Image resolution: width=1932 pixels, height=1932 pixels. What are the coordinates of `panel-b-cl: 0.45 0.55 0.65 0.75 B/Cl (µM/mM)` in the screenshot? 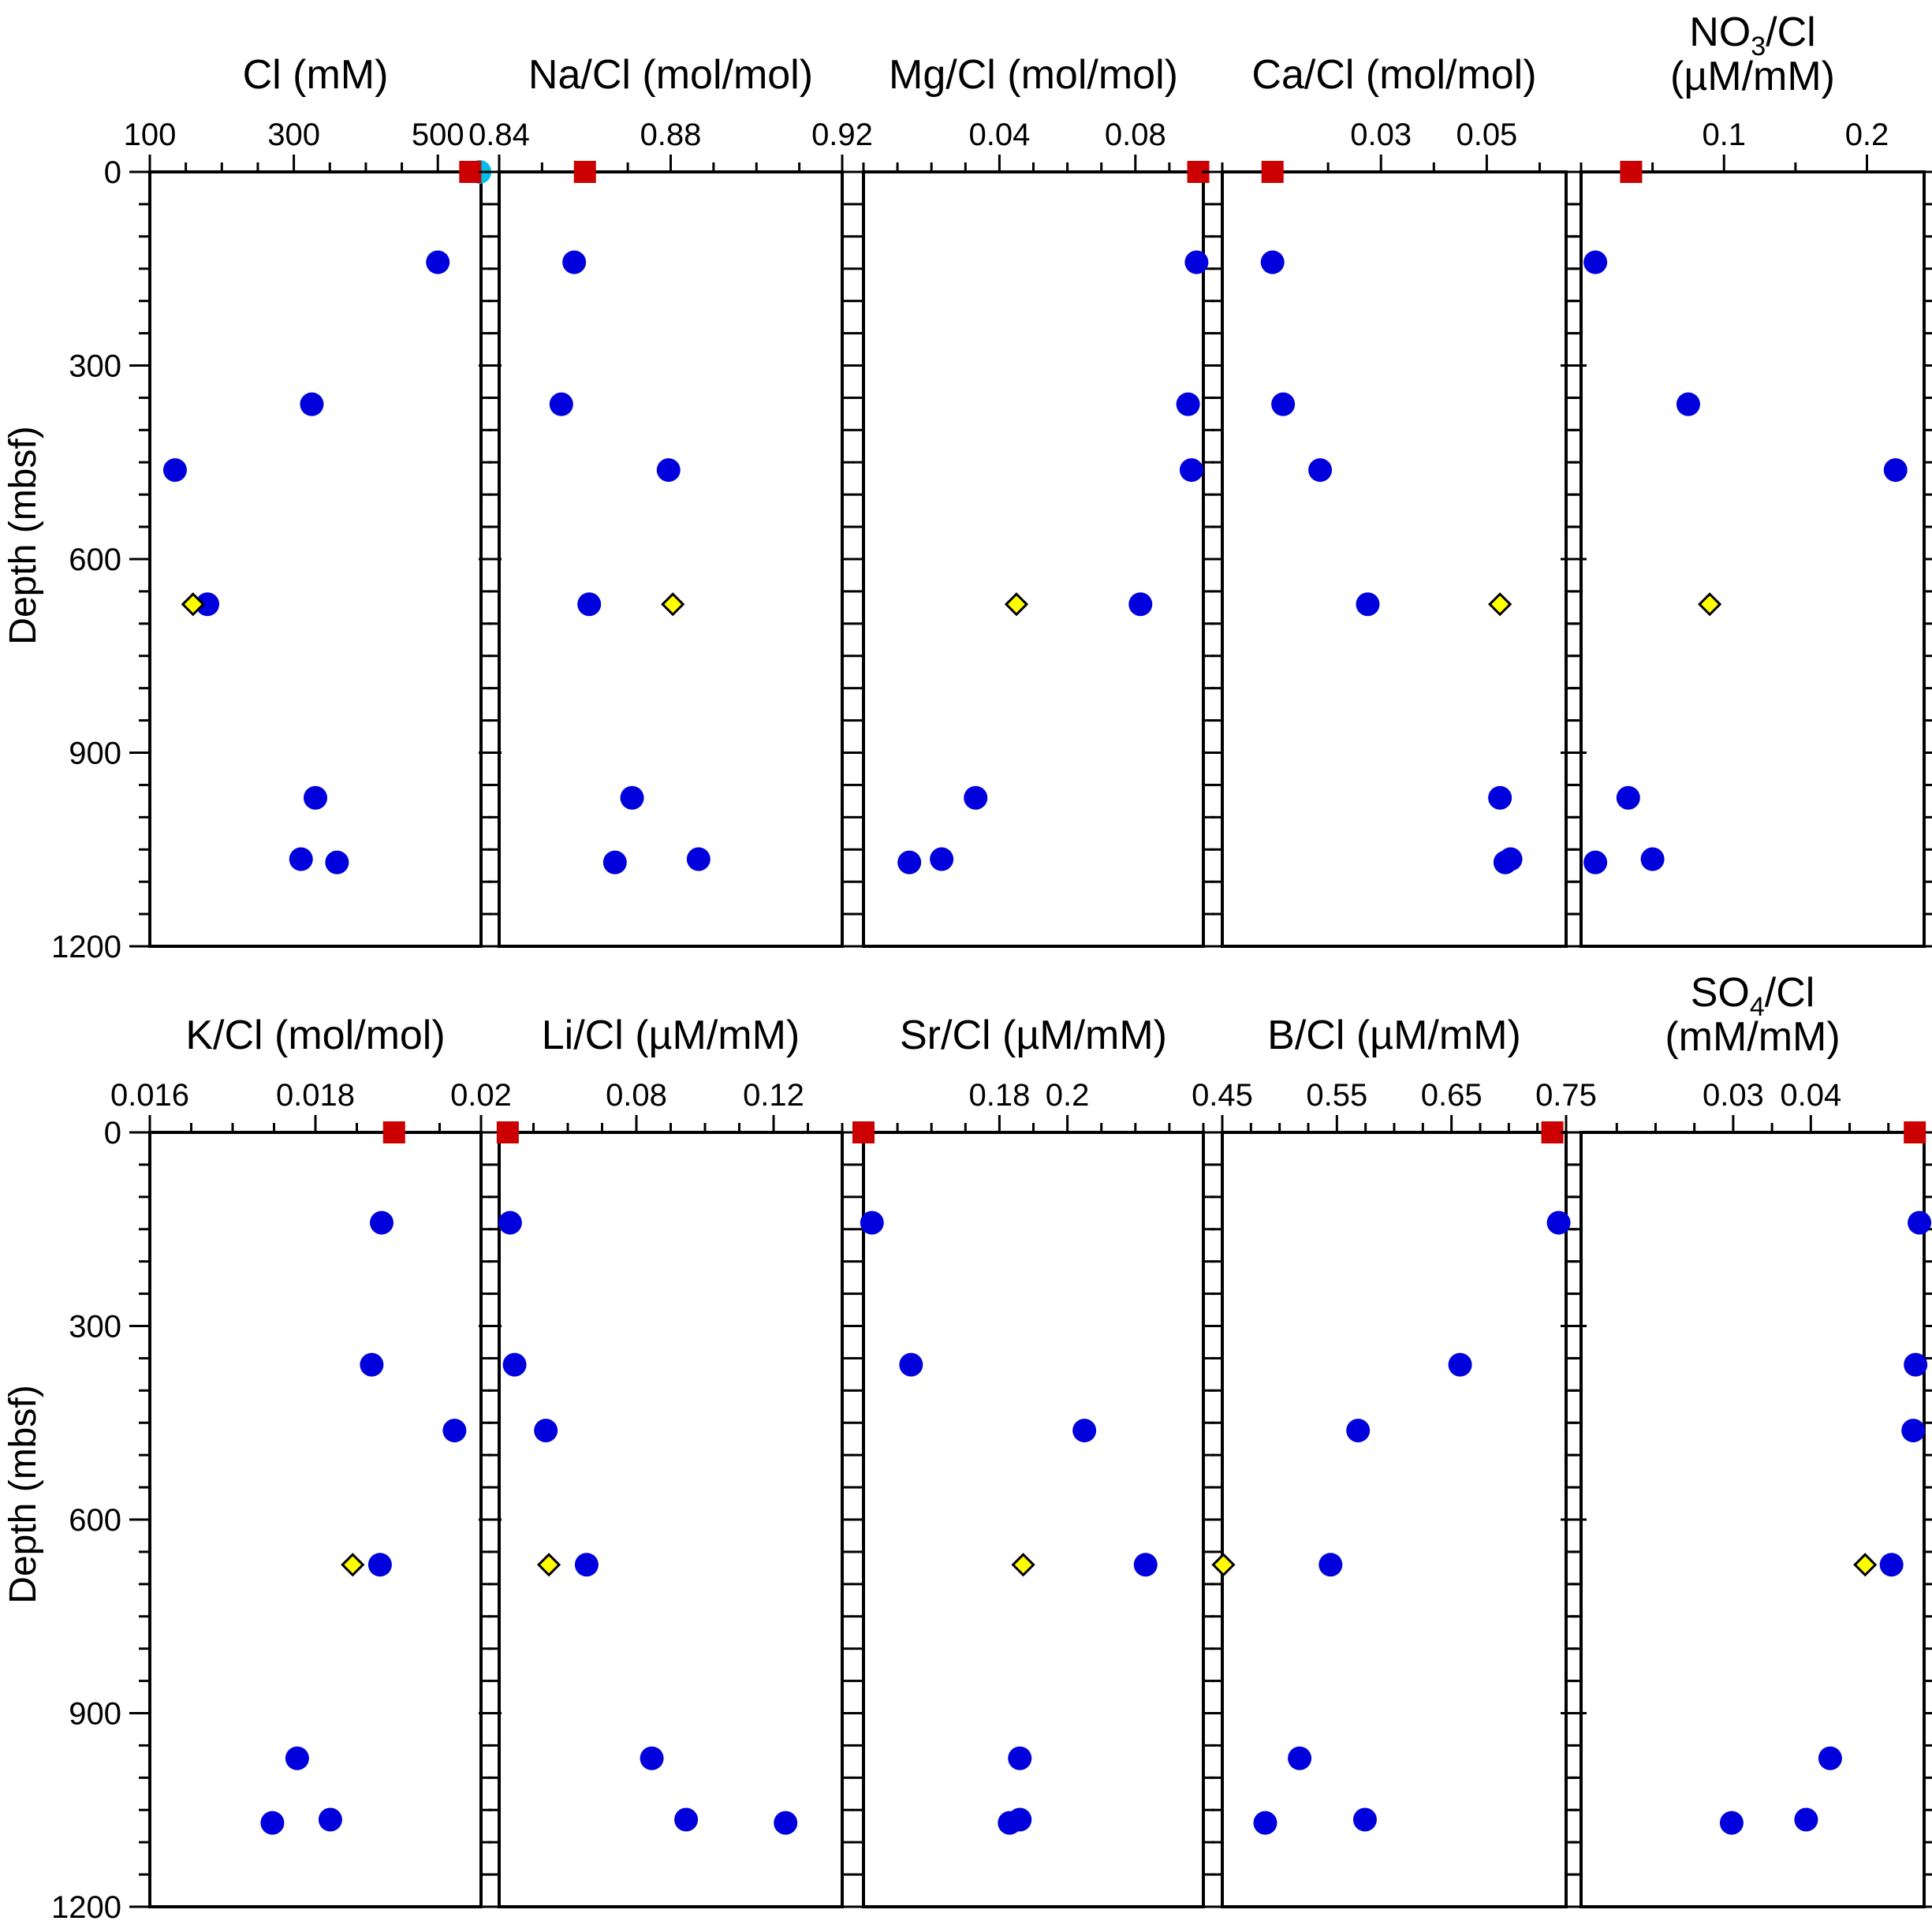 It's located at (1395, 1461).